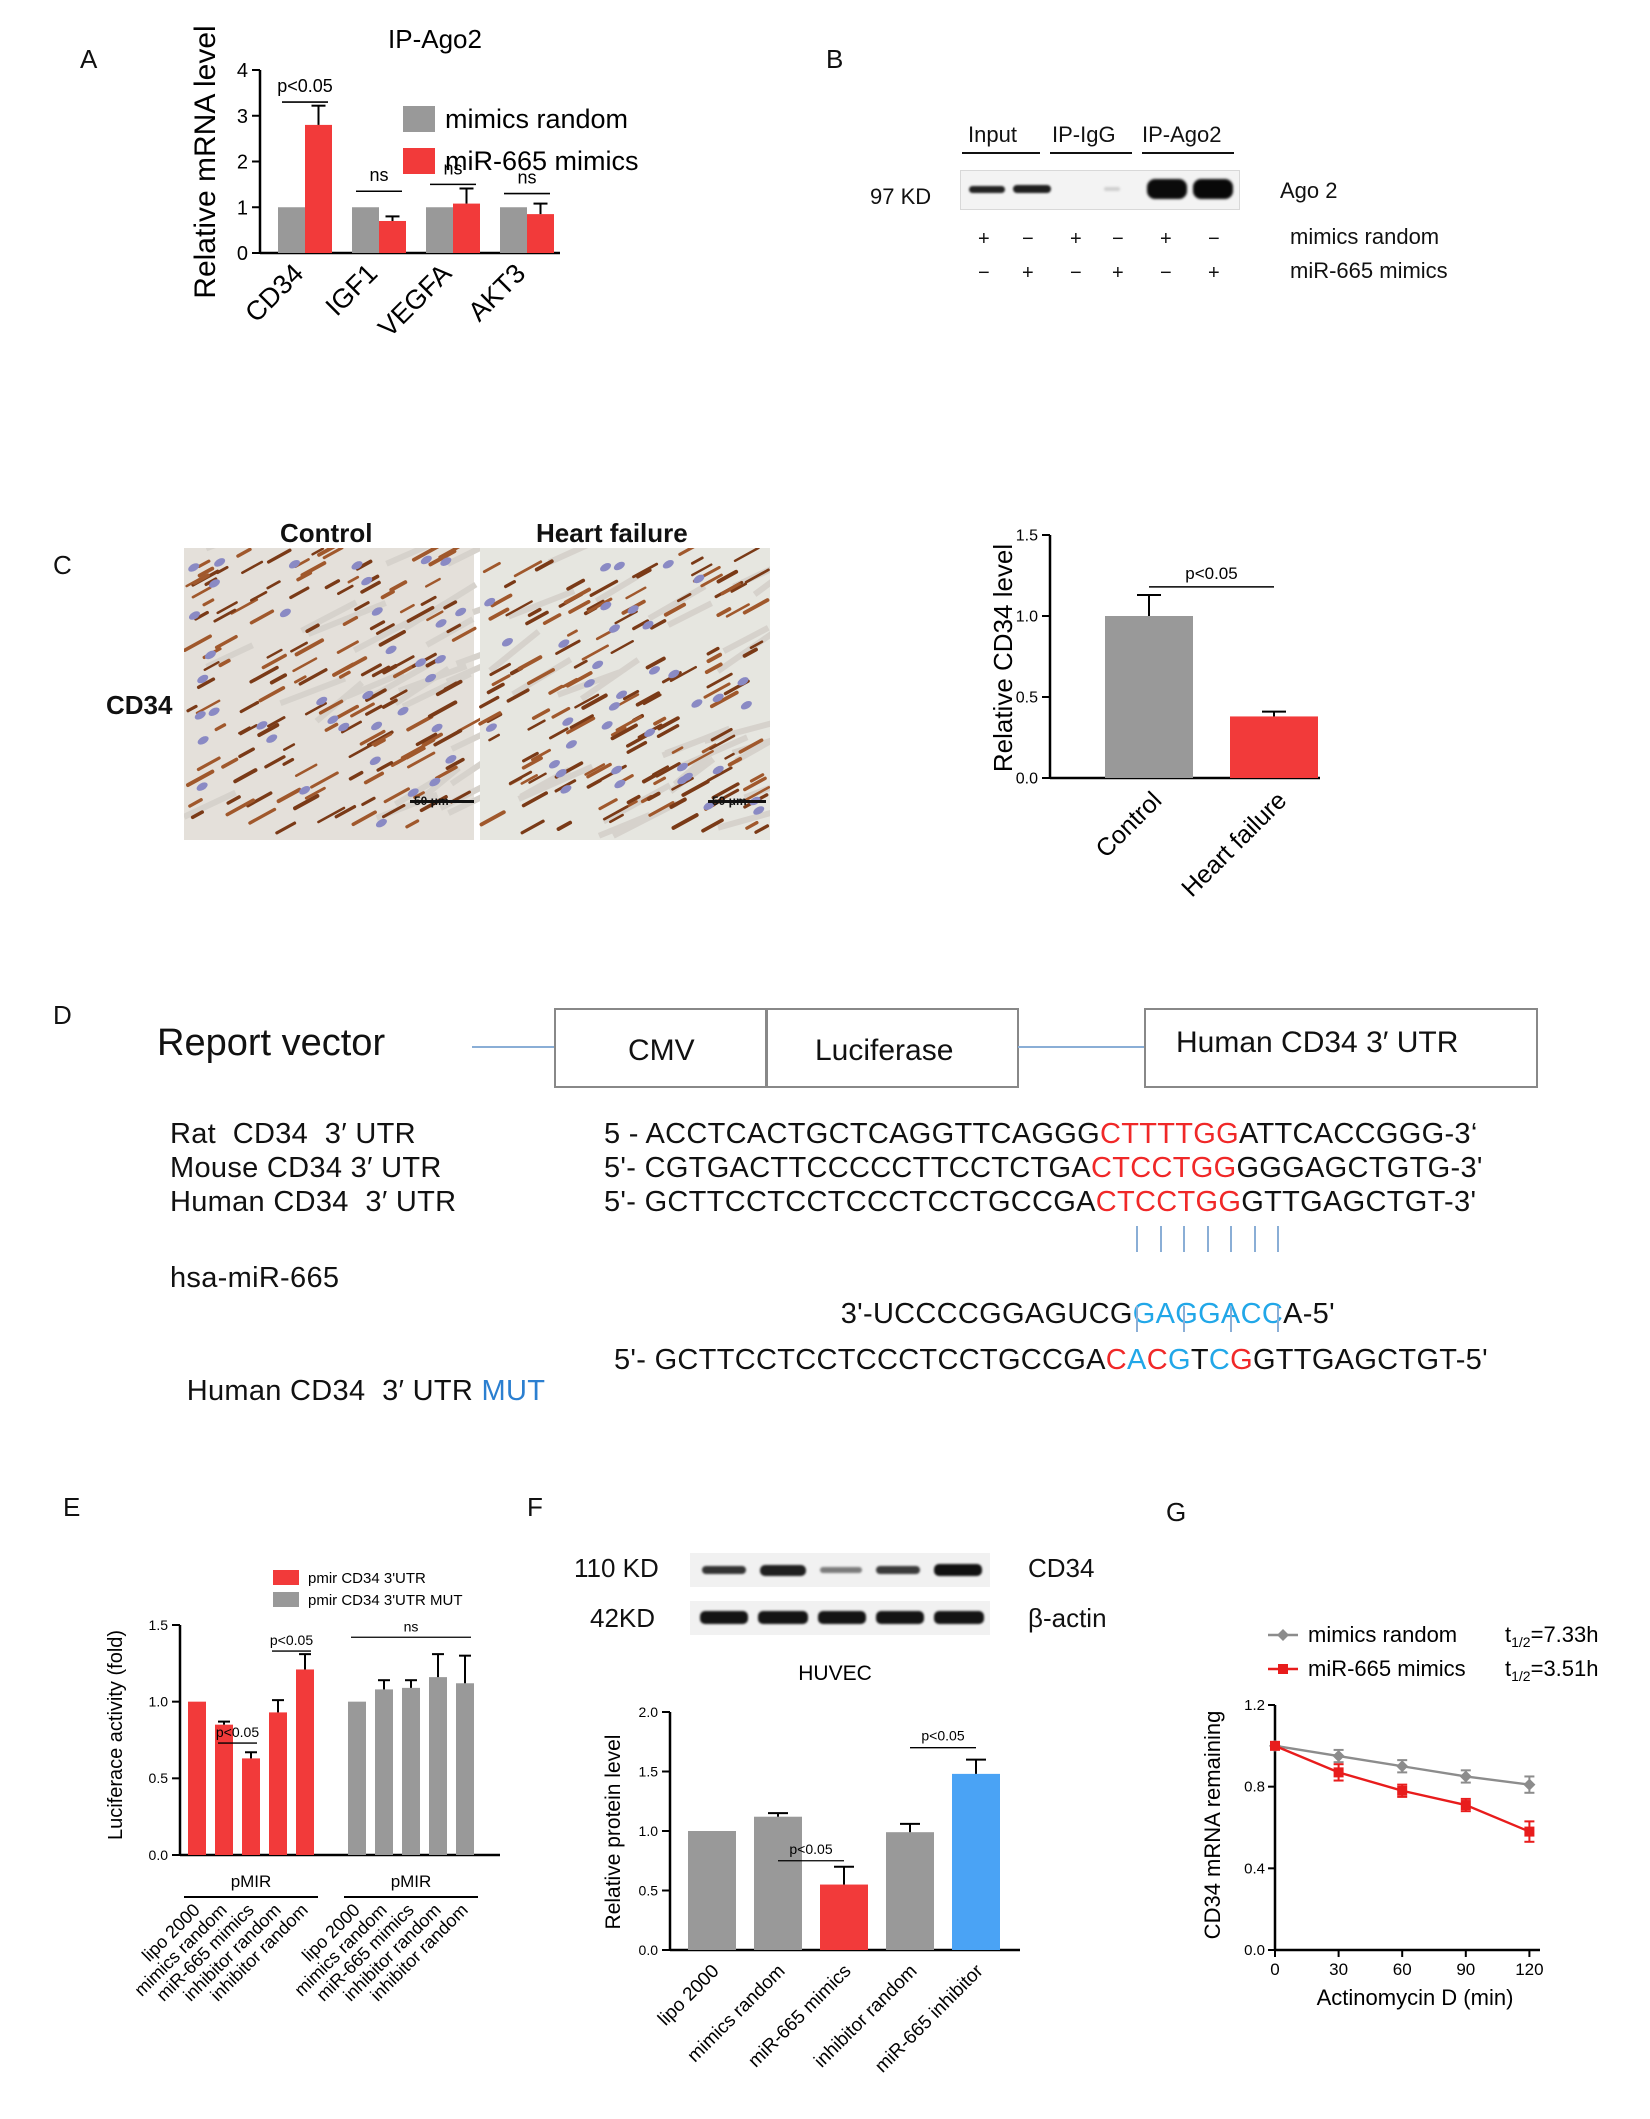 The image size is (1650, 2119). What do you see at coordinates (1465, 1969) in the screenshot?
I see `chart-g-xtick-label: 90` at bounding box center [1465, 1969].